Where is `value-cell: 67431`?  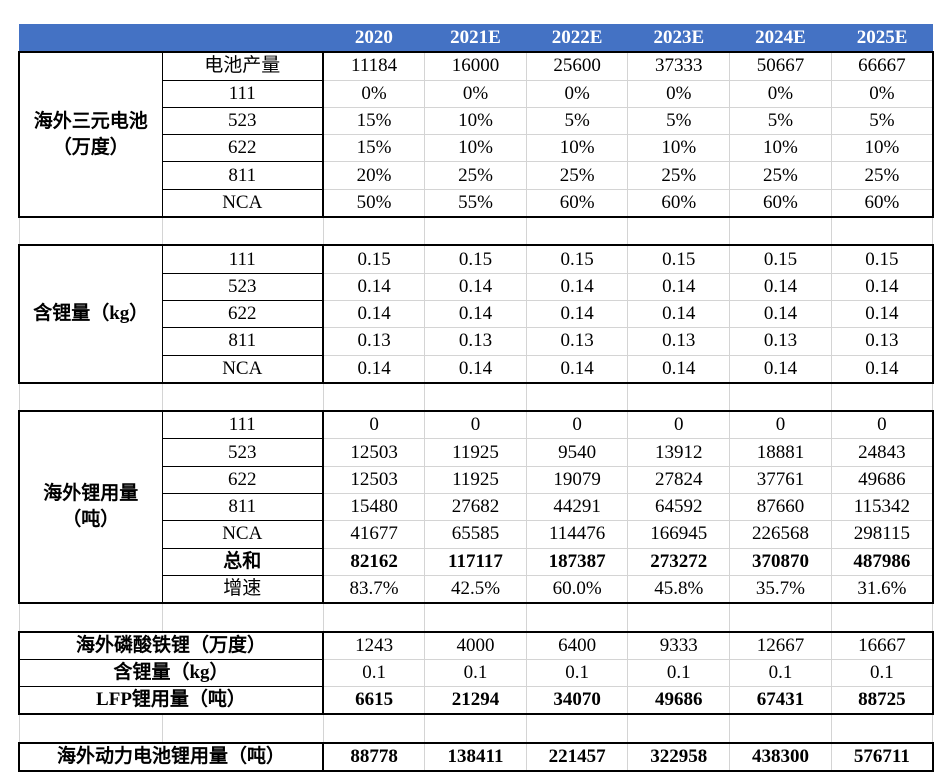
value-cell: 67431 is located at coordinates (780, 700).